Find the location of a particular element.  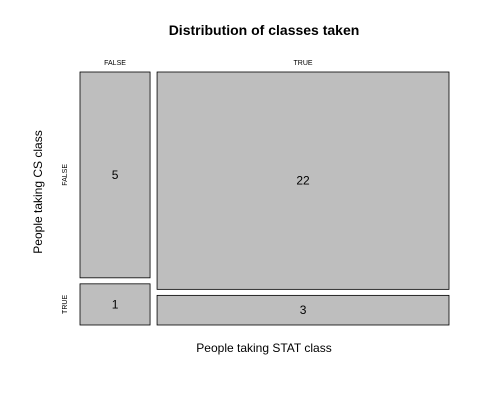

y-level-label-false: FALSE is located at coordinates (65, 175).